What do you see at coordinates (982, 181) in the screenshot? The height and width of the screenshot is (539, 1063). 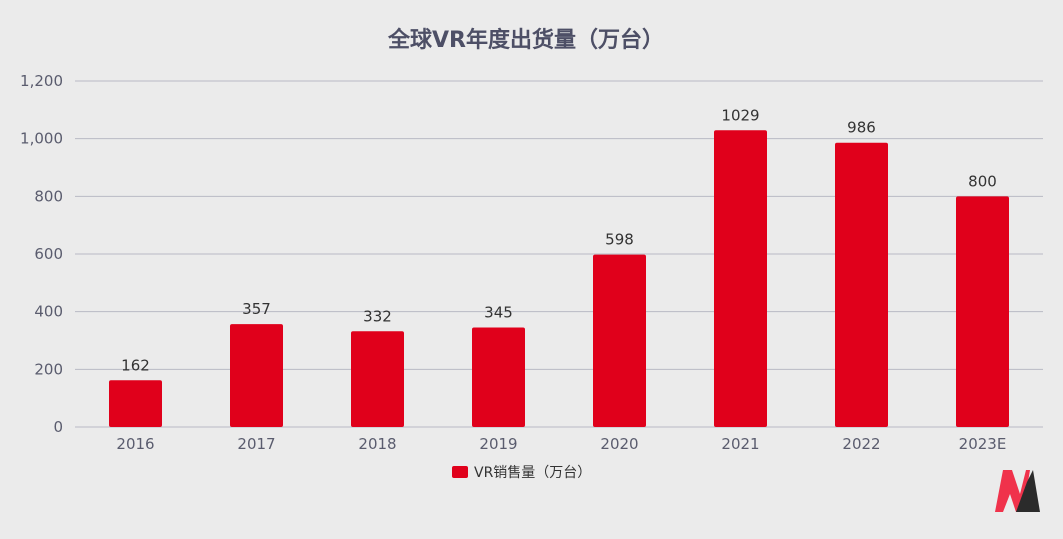 I see `data-label: 800` at bounding box center [982, 181].